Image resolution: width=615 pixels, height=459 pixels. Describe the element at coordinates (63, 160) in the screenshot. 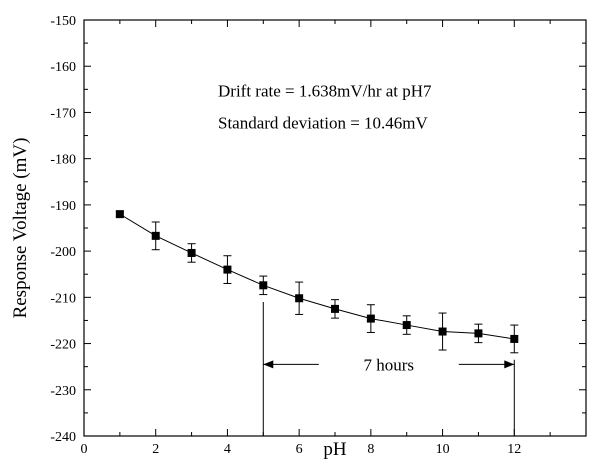

I see `y-tick-label: -180` at that location.